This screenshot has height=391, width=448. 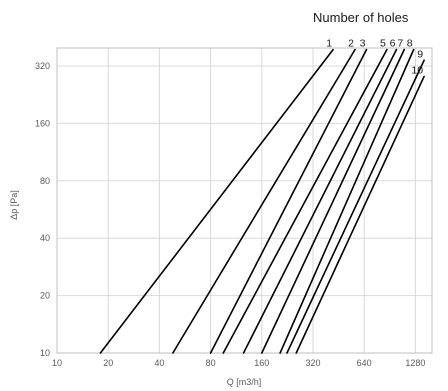 I want to click on series-label-1: 1, so click(x=329, y=44).